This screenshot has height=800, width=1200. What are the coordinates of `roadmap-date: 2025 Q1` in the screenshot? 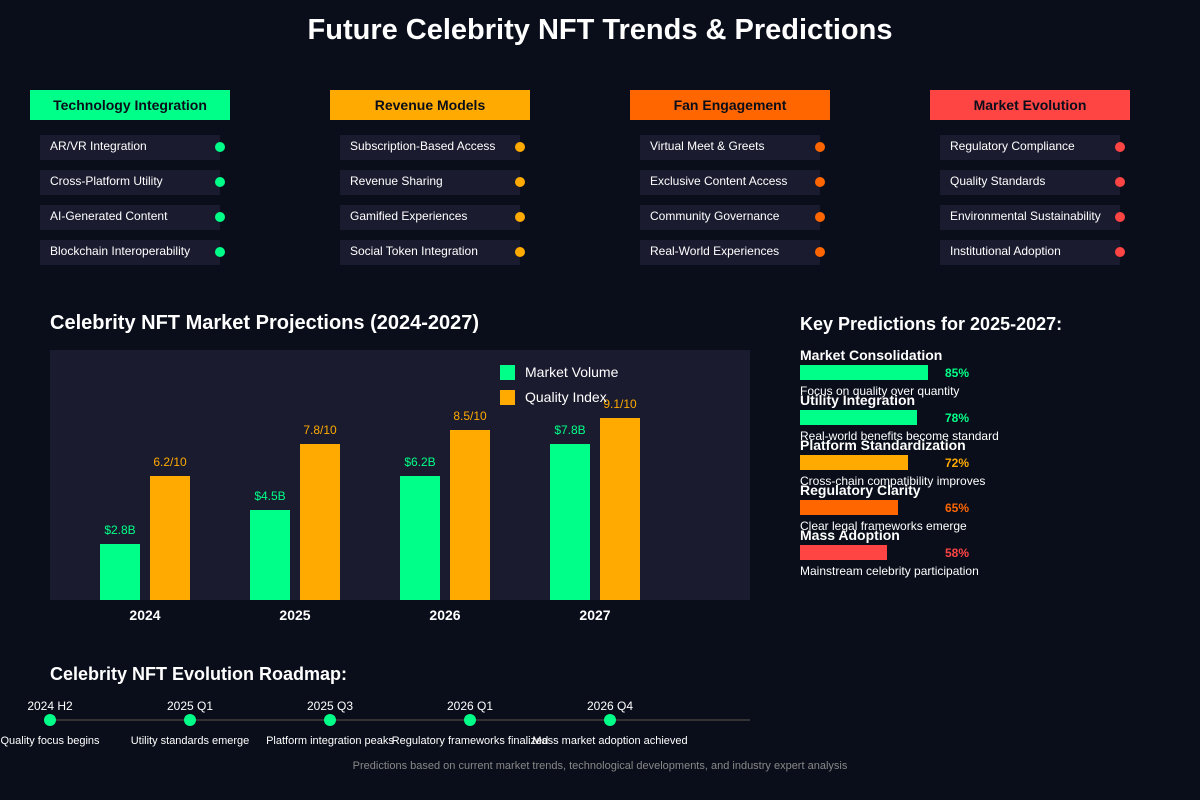 It's located at (190, 706).